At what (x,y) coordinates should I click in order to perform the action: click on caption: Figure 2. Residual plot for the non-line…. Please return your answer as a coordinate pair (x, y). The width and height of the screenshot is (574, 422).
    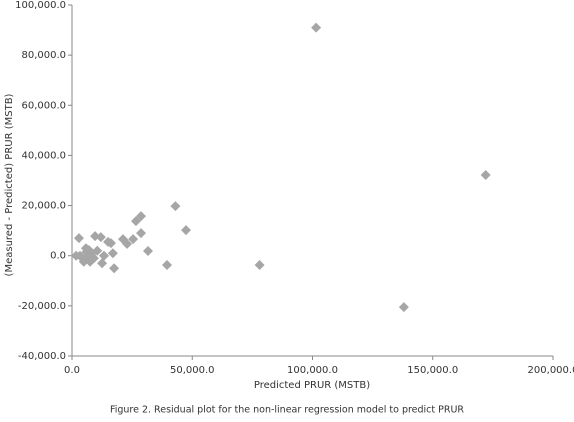
    Looking at the image, I should click on (287, 410).